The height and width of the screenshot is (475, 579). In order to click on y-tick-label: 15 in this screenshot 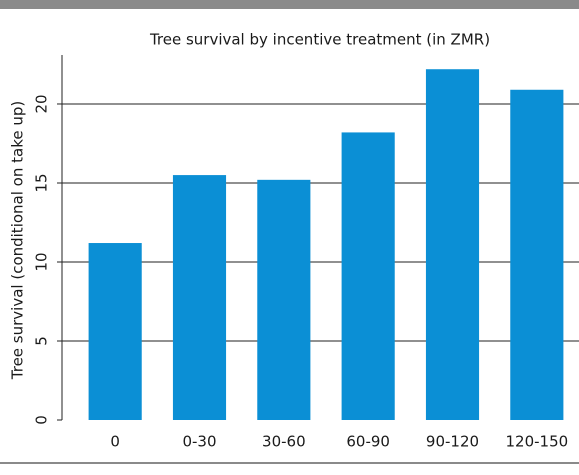, I will do `click(42, 182)`.